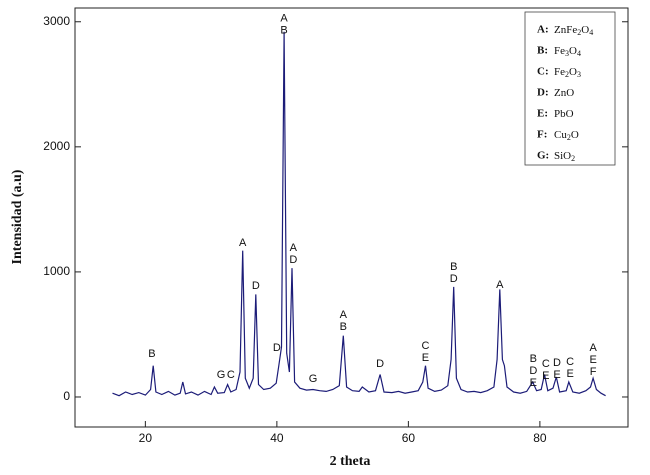  I want to click on legend-box, so click(570, 88).